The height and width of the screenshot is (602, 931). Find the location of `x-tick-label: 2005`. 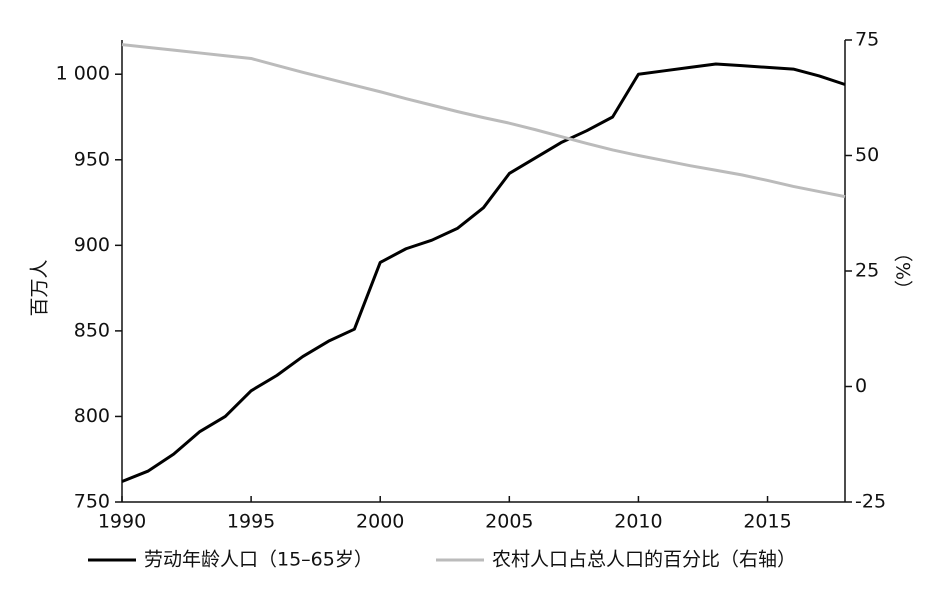

x-tick-label: 2005 is located at coordinates (509, 522).